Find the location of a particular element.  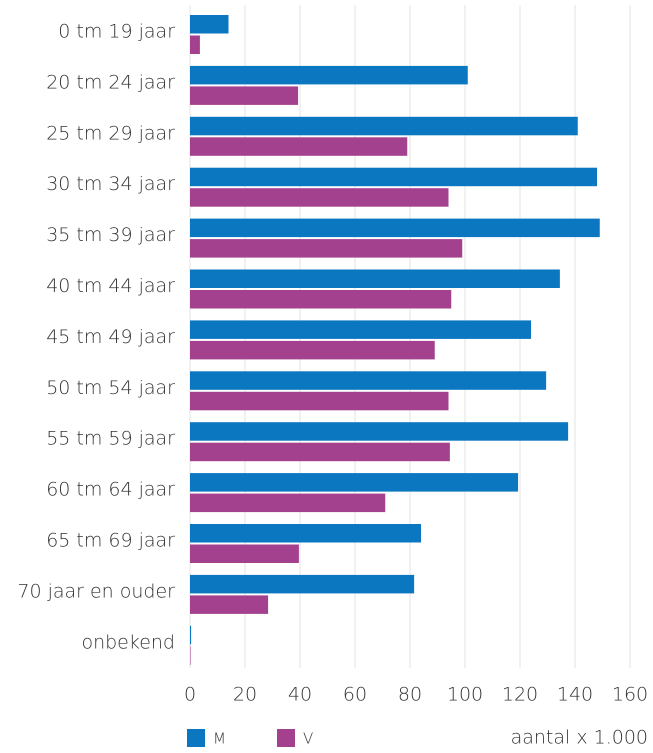

x-tick-label: 160 is located at coordinates (630, 695).